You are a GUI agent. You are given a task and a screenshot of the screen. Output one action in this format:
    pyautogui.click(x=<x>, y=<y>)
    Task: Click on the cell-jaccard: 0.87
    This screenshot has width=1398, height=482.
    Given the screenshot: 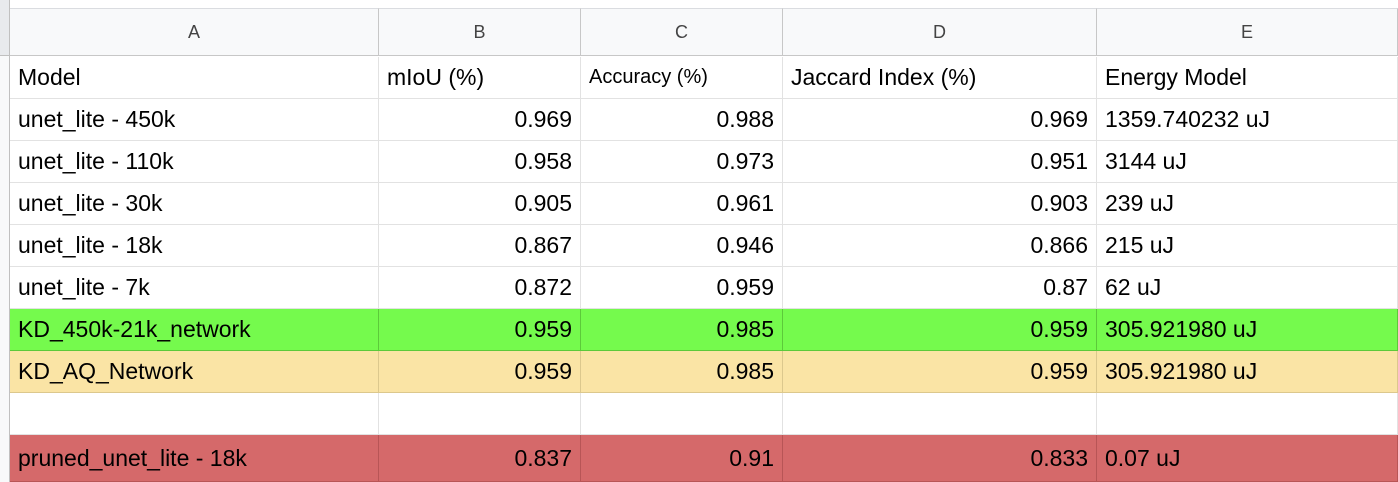 What is the action you would take?
    pyautogui.click(x=940, y=288)
    